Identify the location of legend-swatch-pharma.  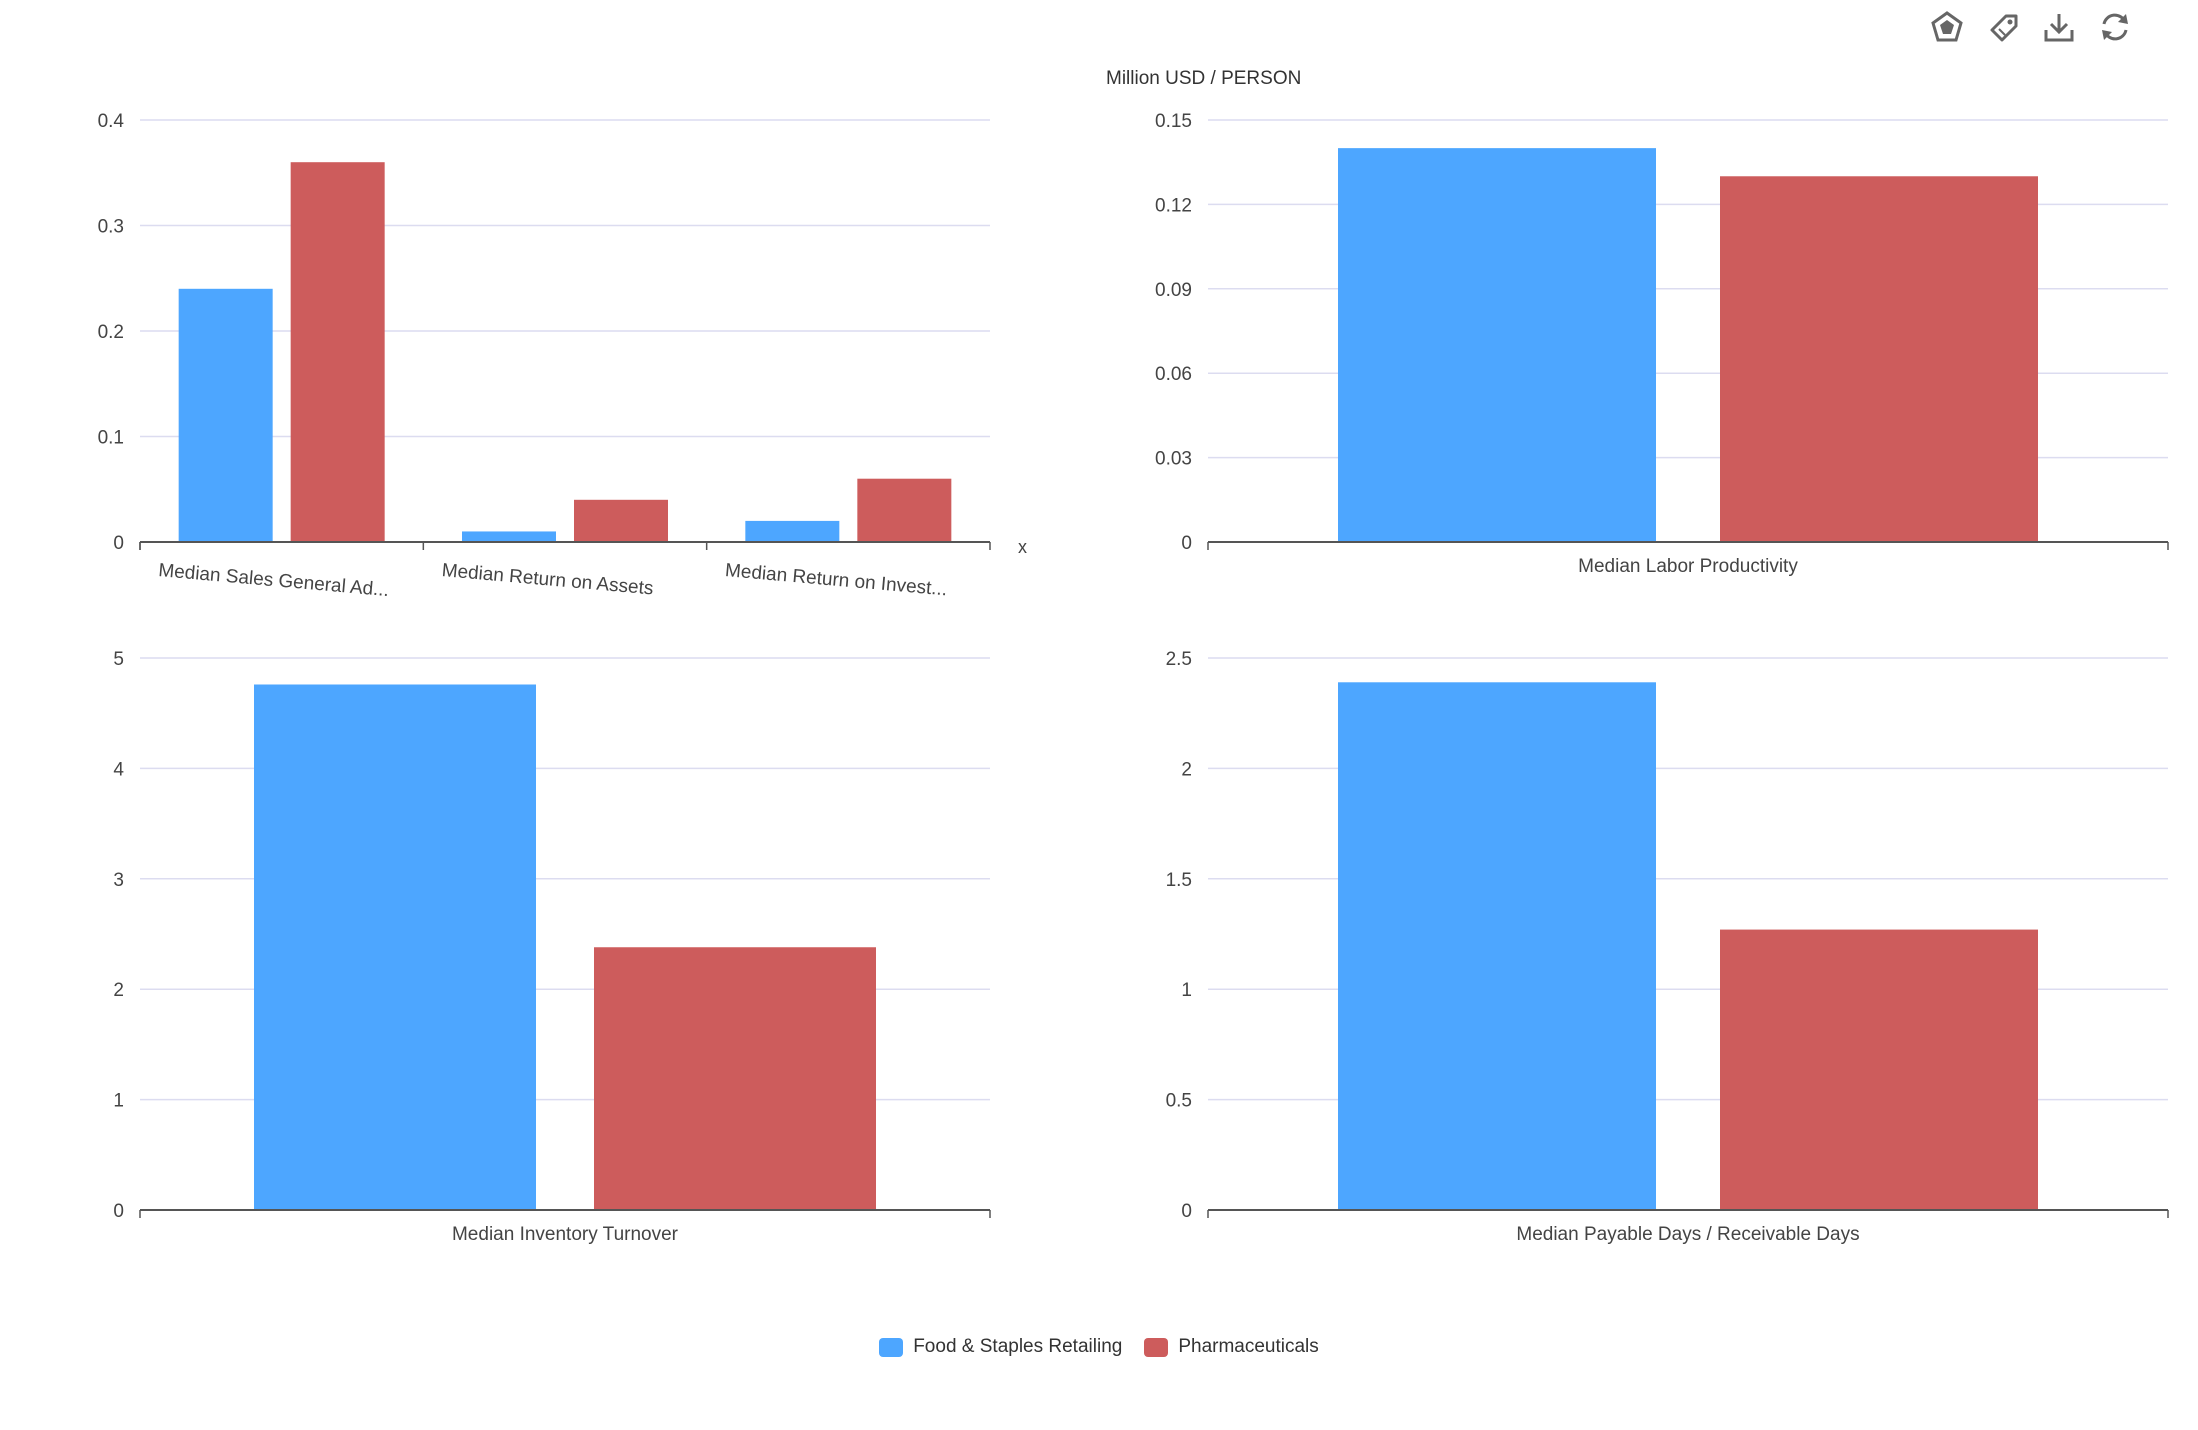
(1156, 1347).